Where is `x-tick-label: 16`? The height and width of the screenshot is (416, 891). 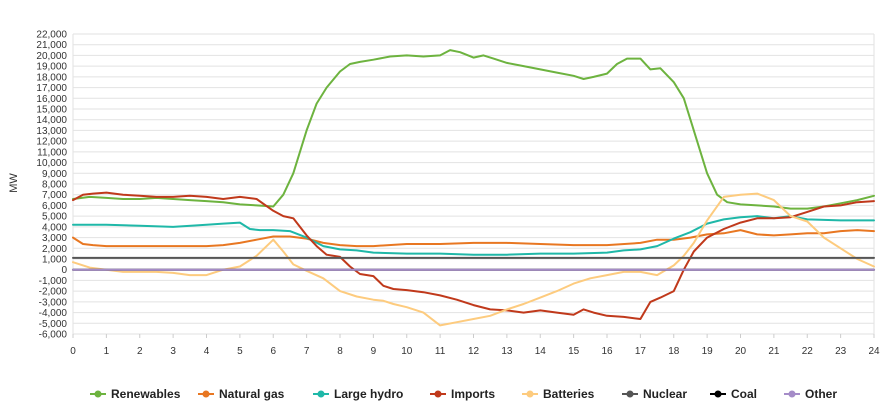
x-tick-label: 16 is located at coordinates (607, 351).